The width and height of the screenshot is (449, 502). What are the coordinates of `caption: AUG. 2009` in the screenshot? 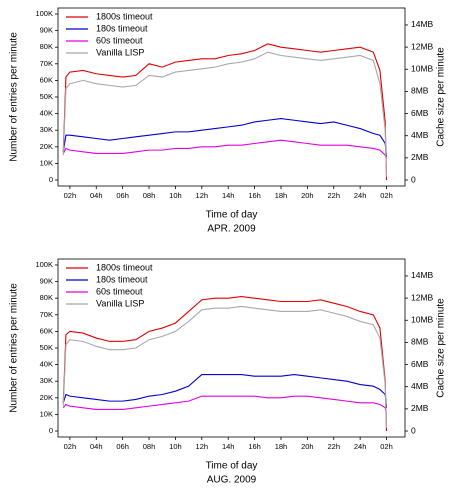 It's located at (232, 480).